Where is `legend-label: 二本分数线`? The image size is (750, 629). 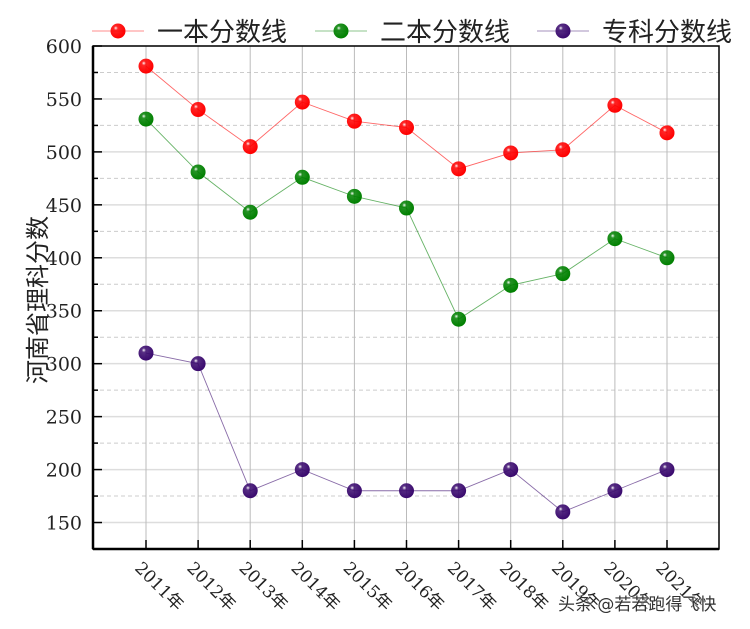
legend-label: 二本分数线 is located at coordinates (445, 33).